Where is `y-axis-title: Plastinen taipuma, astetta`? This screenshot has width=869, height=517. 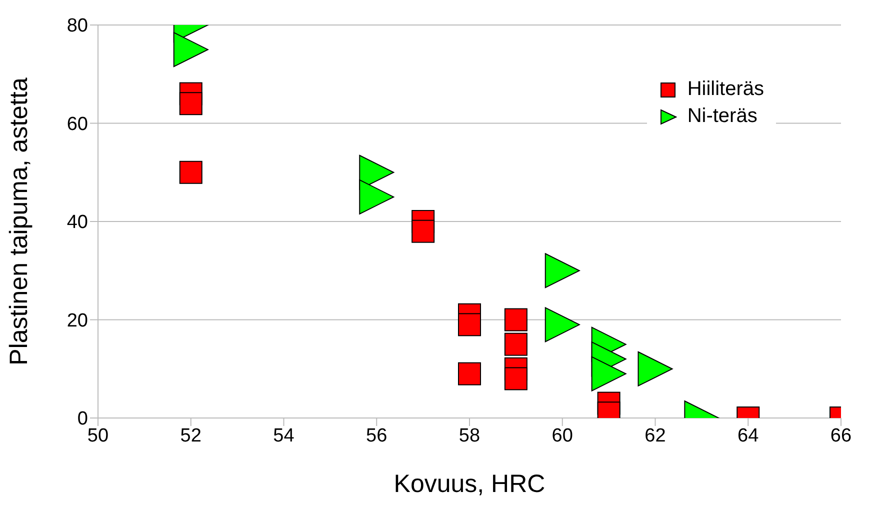 y-axis-title: Plastinen taipuma, astetta is located at coordinates (18, 222).